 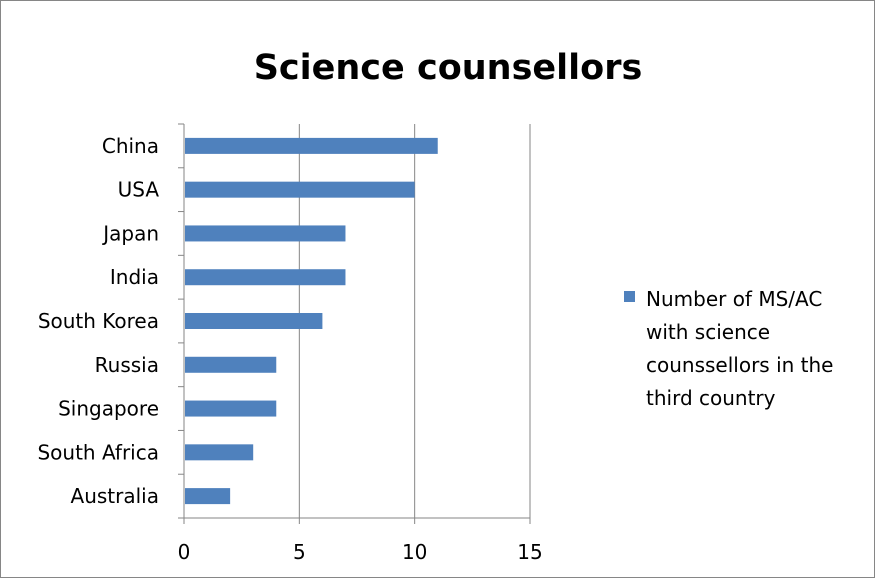 What do you see at coordinates (708, 332) in the screenshot?
I see `legend-line: with science` at bounding box center [708, 332].